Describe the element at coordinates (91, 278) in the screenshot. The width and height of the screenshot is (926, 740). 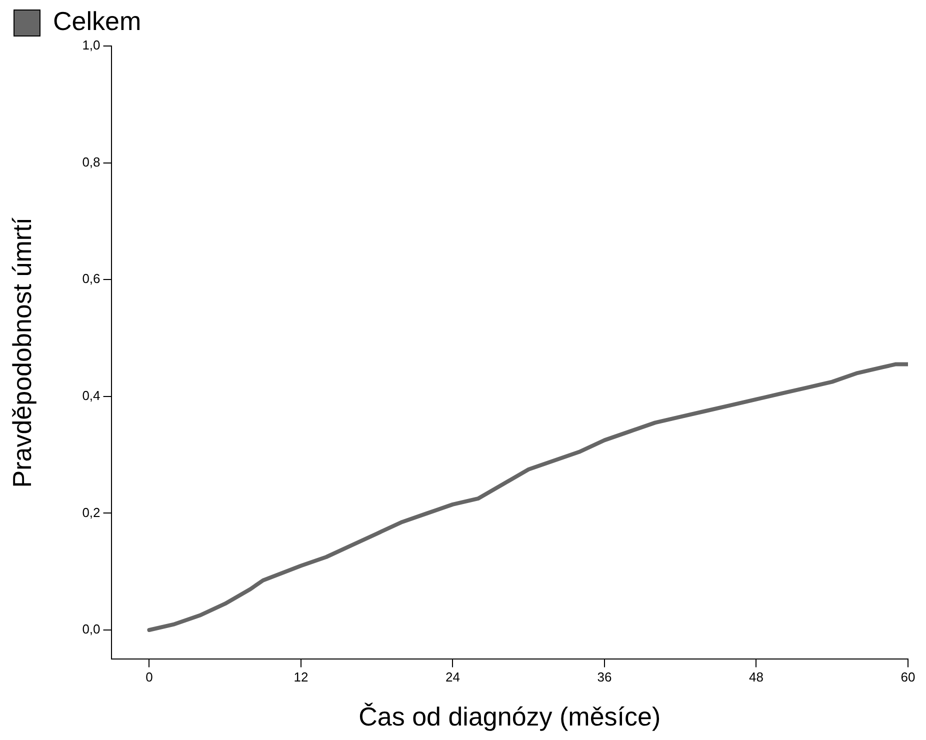
I see `y-tick-label: 0,6` at that location.